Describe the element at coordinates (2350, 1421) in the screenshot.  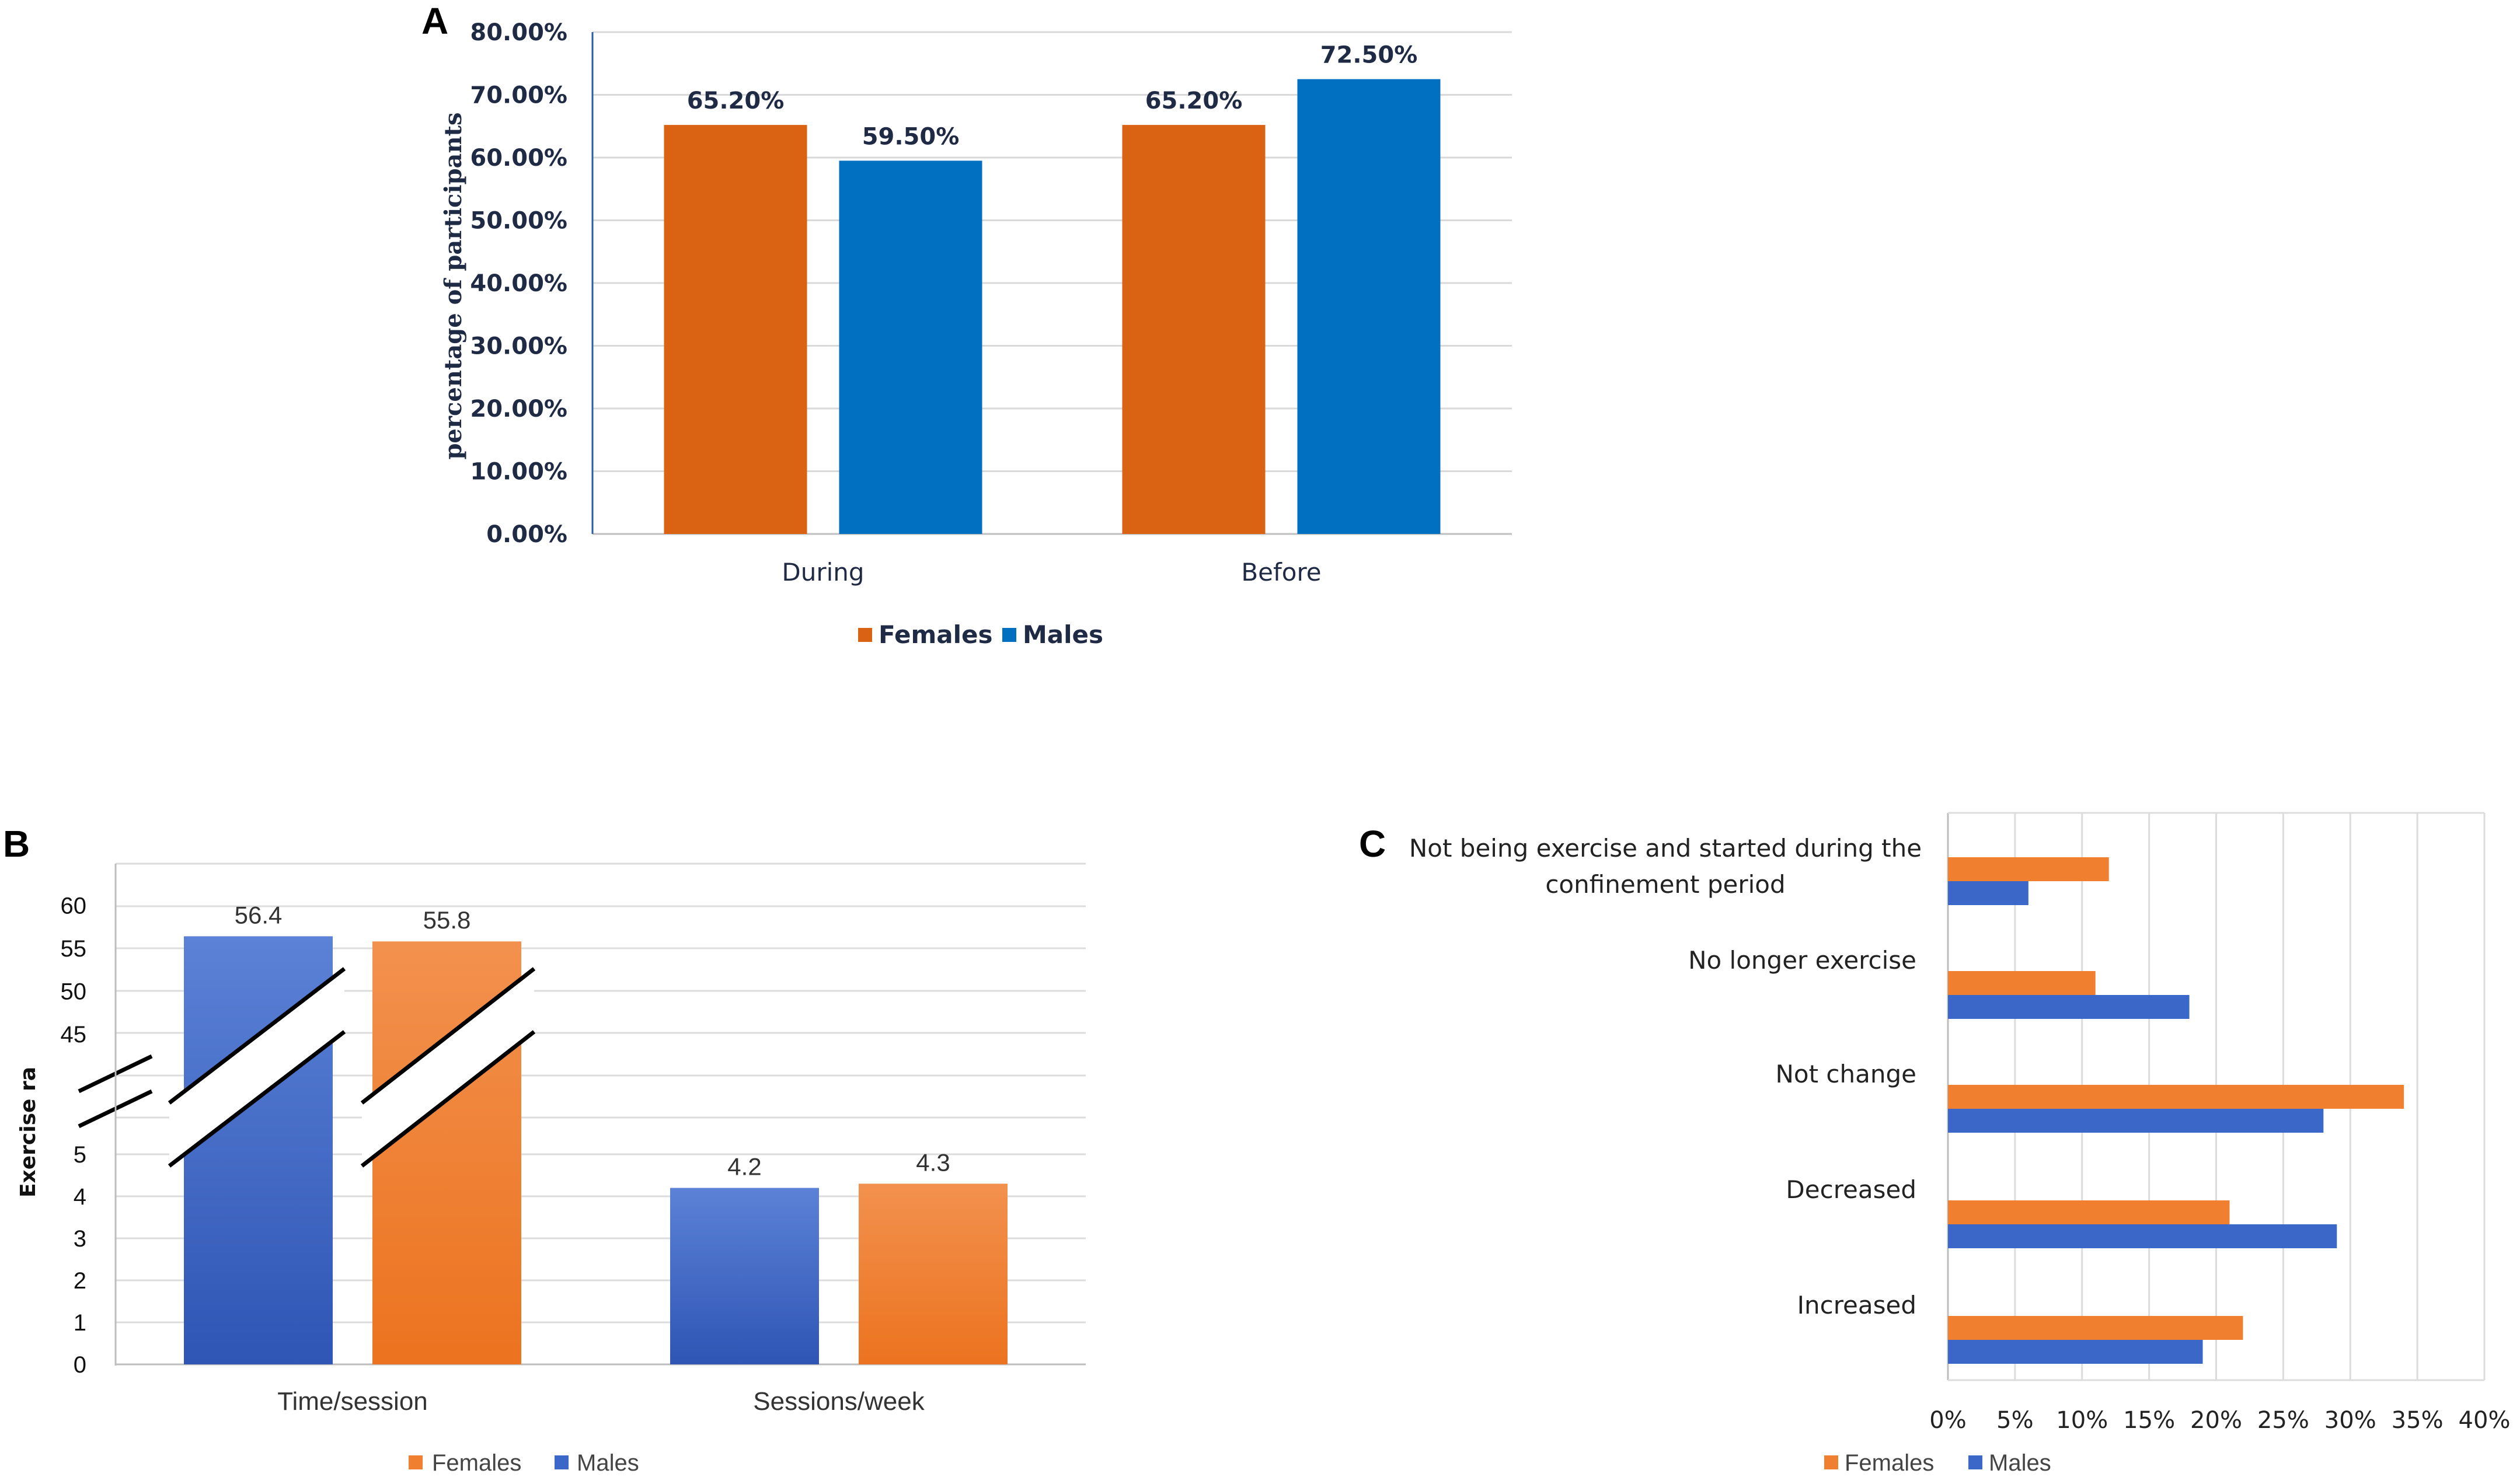
I see `panel-c-x-tick-label: 30%` at that location.